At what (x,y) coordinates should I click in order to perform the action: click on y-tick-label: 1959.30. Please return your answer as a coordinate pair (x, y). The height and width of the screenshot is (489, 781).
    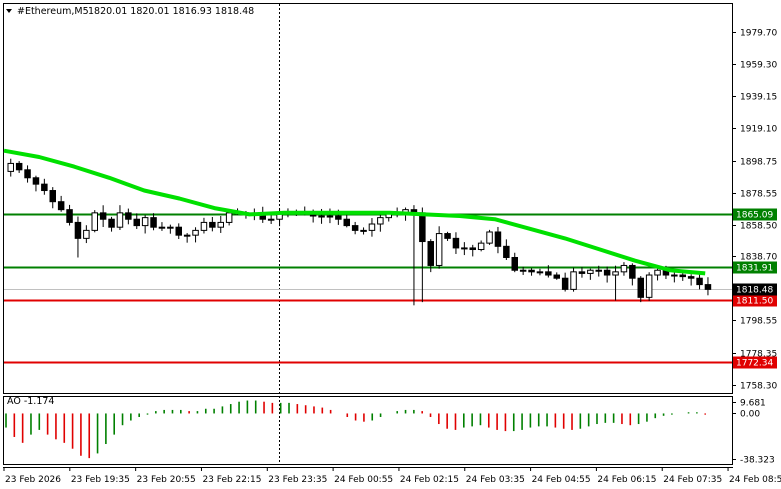
    Looking at the image, I should click on (758, 66).